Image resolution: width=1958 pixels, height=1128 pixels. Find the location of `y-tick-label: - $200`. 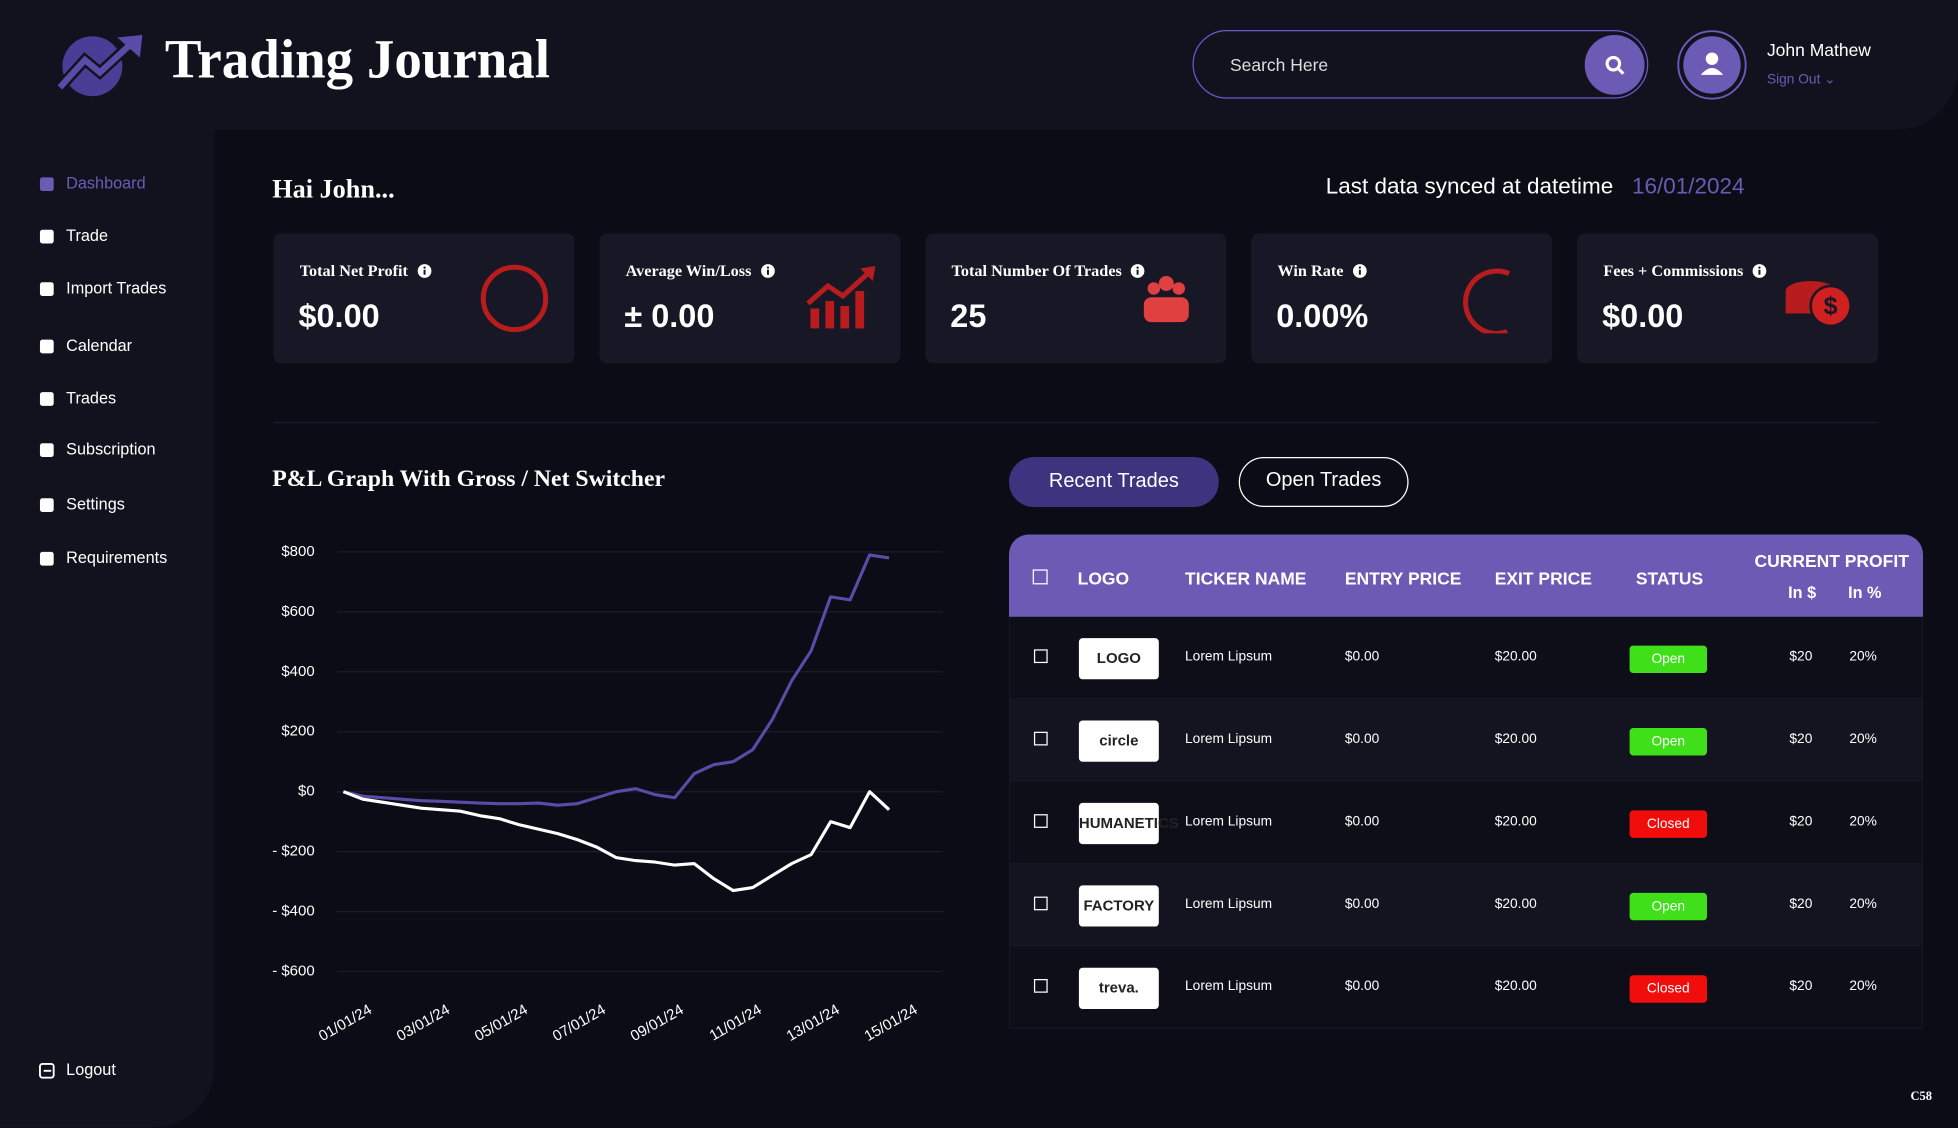

y-tick-label: - $200 is located at coordinates (293, 851).